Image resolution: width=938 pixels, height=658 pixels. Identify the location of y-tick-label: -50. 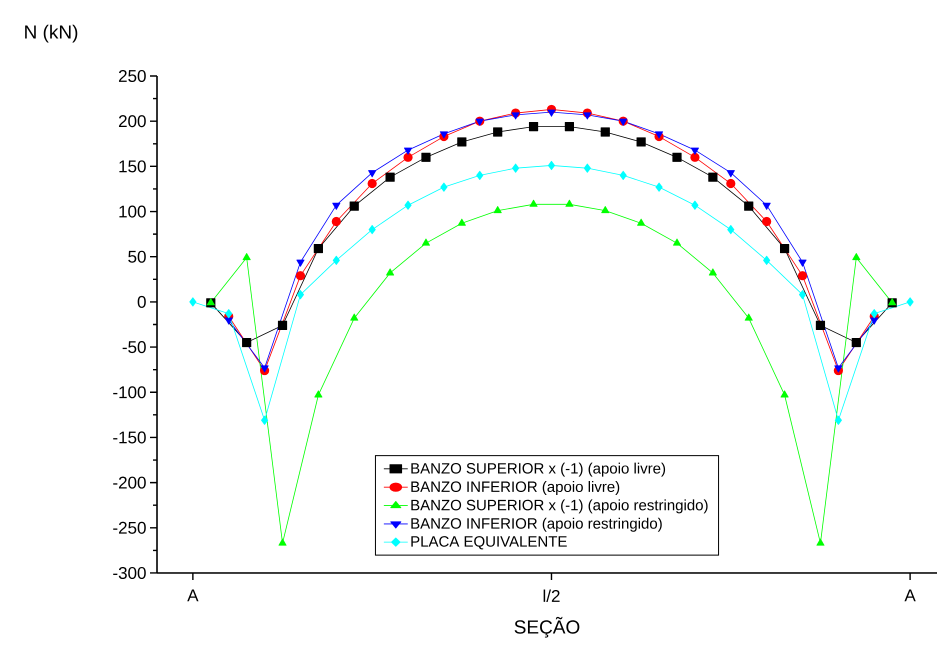
(134, 347).